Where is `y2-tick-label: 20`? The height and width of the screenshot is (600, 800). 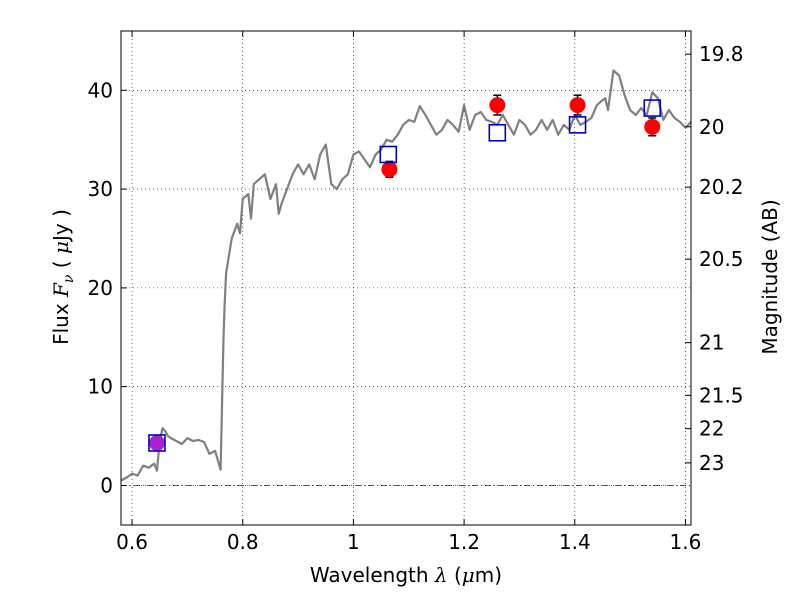
y2-tick-label: 20 is located at coordinates (711, 127).